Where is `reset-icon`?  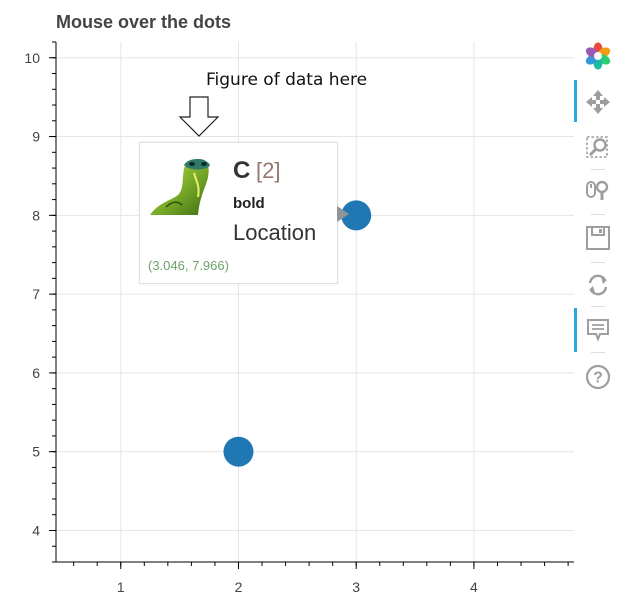 reset-icon is located at coordinates (598, 285).